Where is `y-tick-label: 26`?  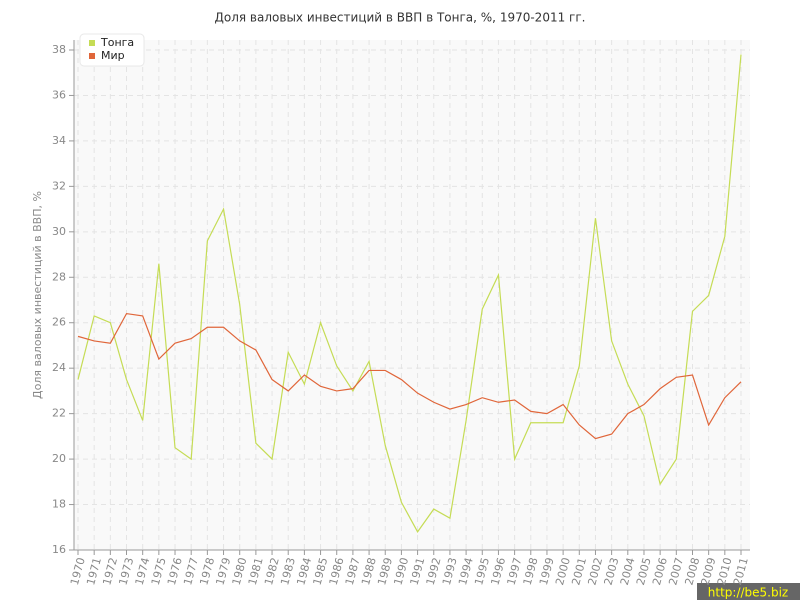
y-tick-label: 26 is located at coordinates (59, 322).